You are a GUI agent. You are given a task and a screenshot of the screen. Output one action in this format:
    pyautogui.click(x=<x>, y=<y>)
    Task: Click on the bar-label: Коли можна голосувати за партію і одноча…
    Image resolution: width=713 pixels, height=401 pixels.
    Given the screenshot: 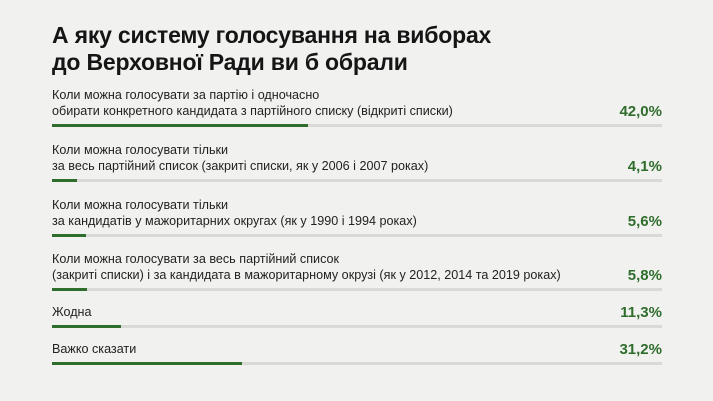 What is the action you would take?
    pyautogui.click(x=324, y=103)
    